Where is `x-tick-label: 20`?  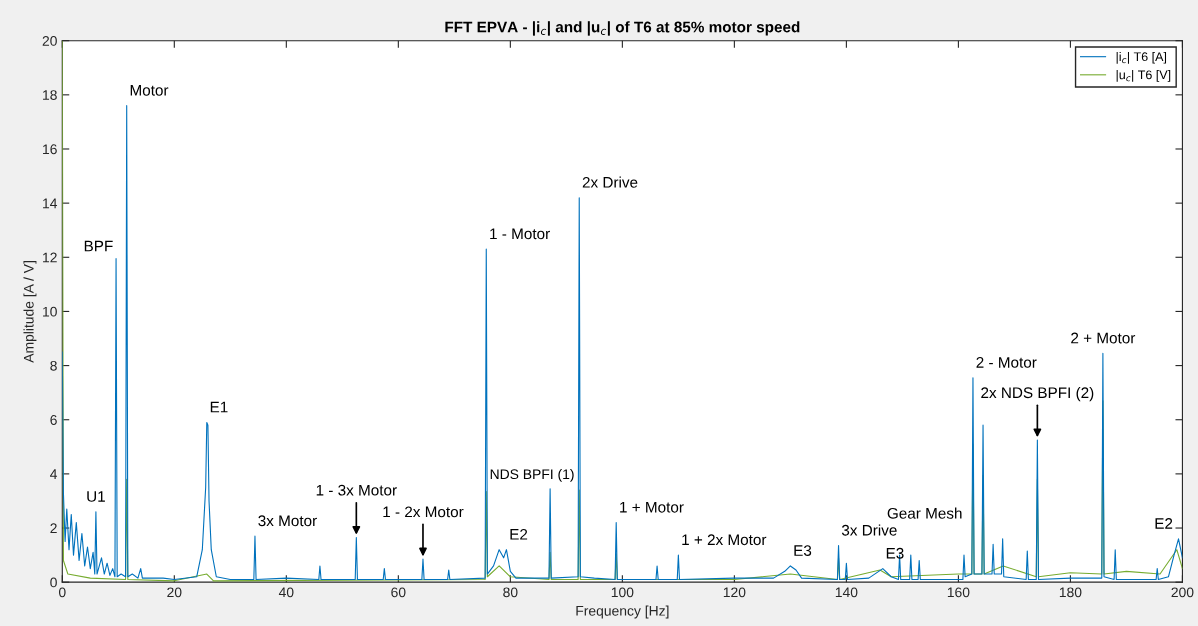 x-tick-label: 20 is located at coordinates (174, 592).